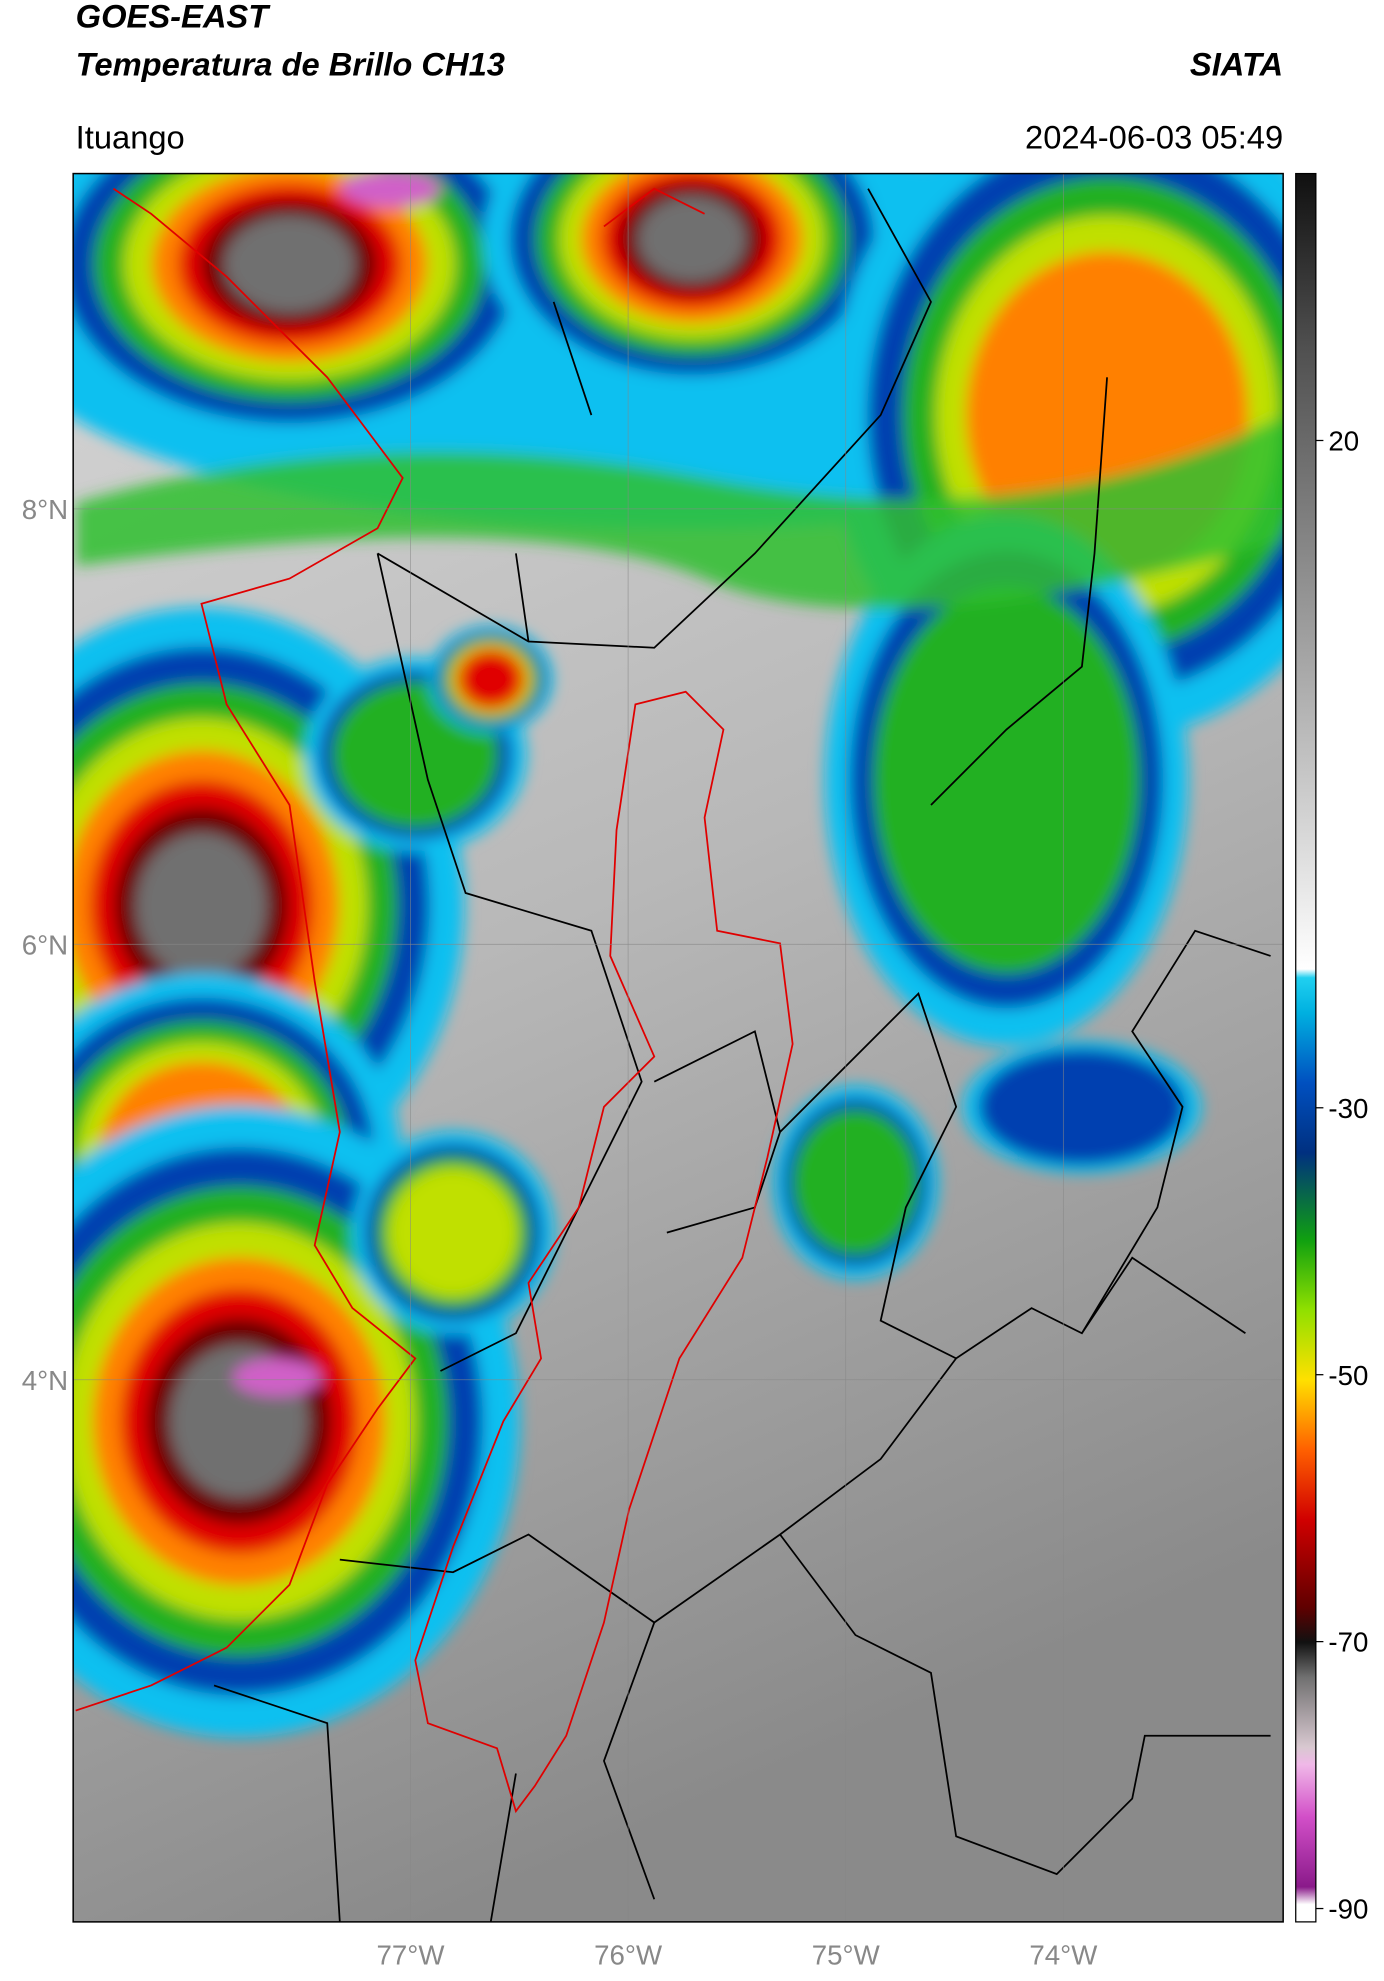 The image size is (1384, 1981). I want to click on colorbar-tick-label: -50, so click(1348, 1375).